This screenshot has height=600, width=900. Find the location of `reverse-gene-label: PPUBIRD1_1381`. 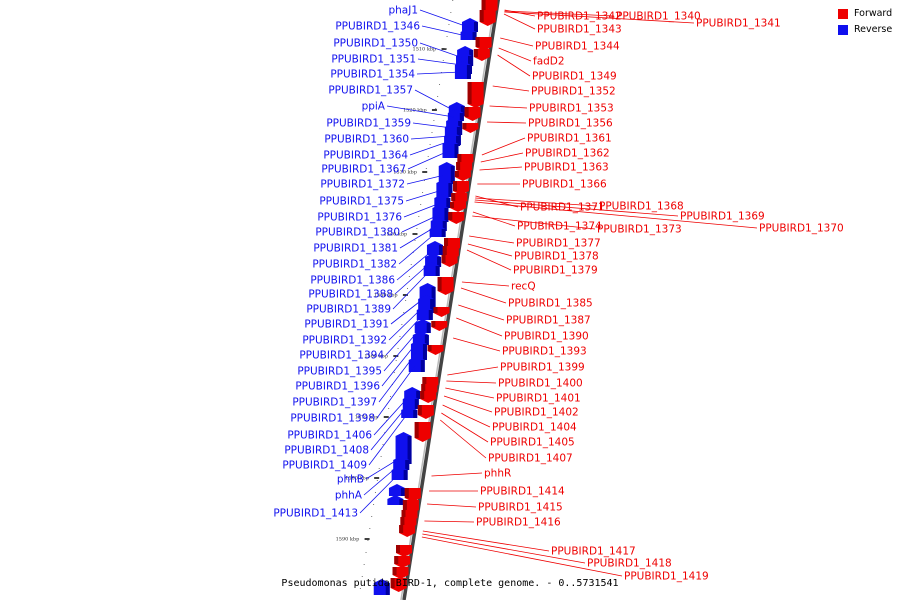

reverse-gene-label: PPUBIRD1_1381 is located at coordinates (355, 249).